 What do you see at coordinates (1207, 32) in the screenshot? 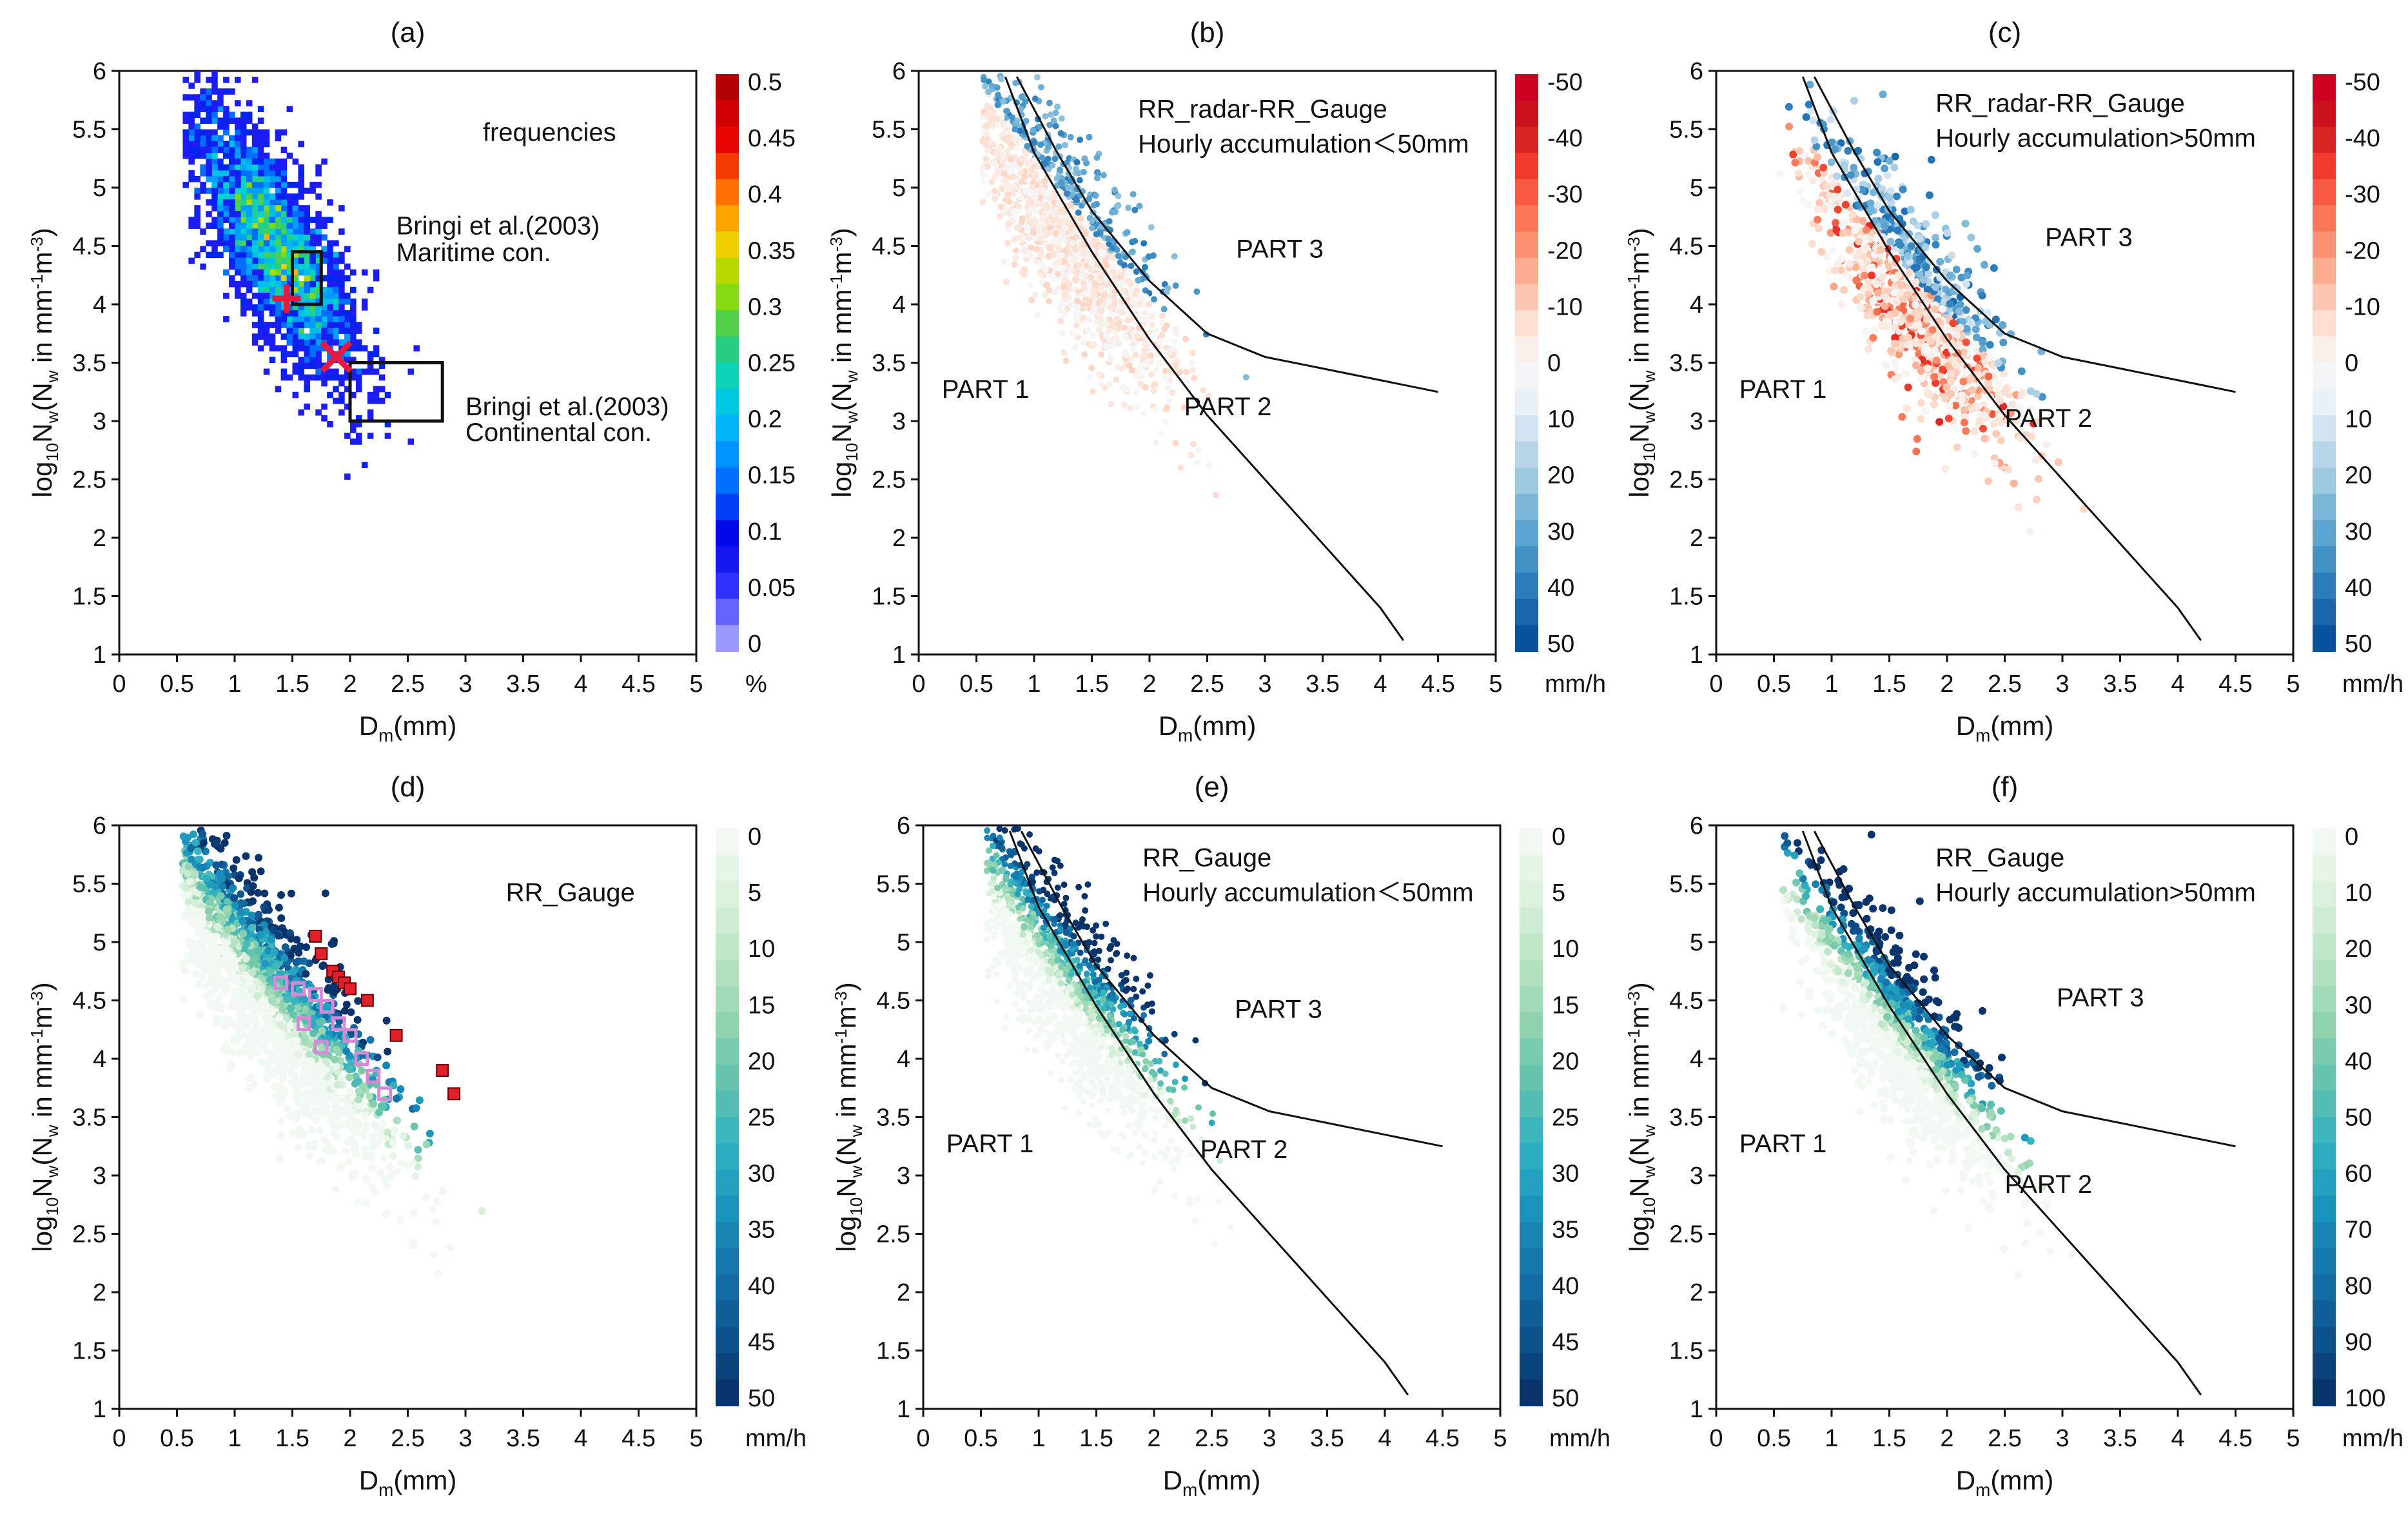
I see `panel-label: (b)` at bounding box center [1207, 32].